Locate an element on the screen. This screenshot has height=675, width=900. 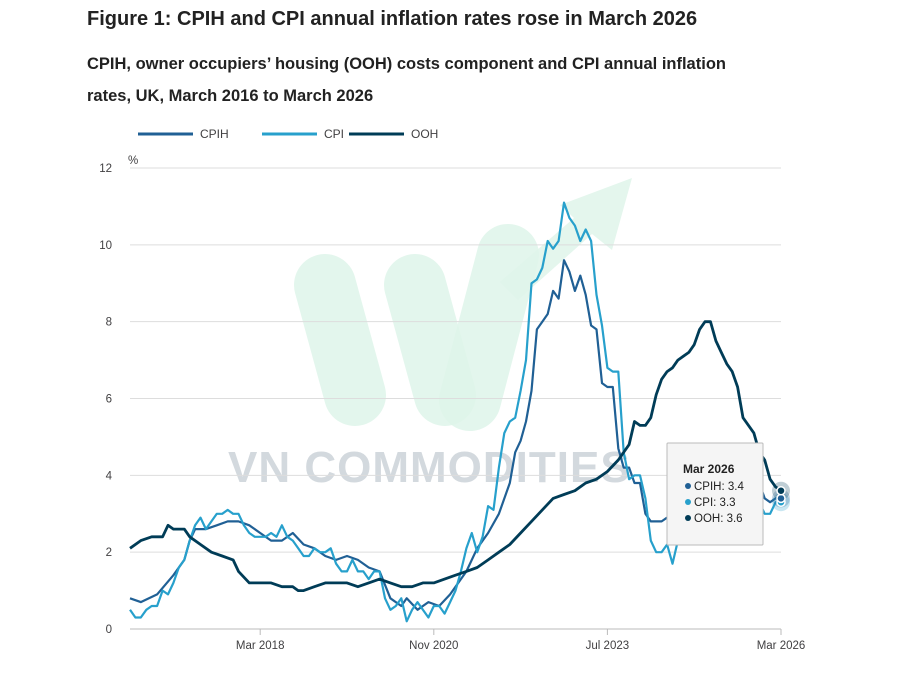
y-axis-label: % is located at coordinates (133, 161).